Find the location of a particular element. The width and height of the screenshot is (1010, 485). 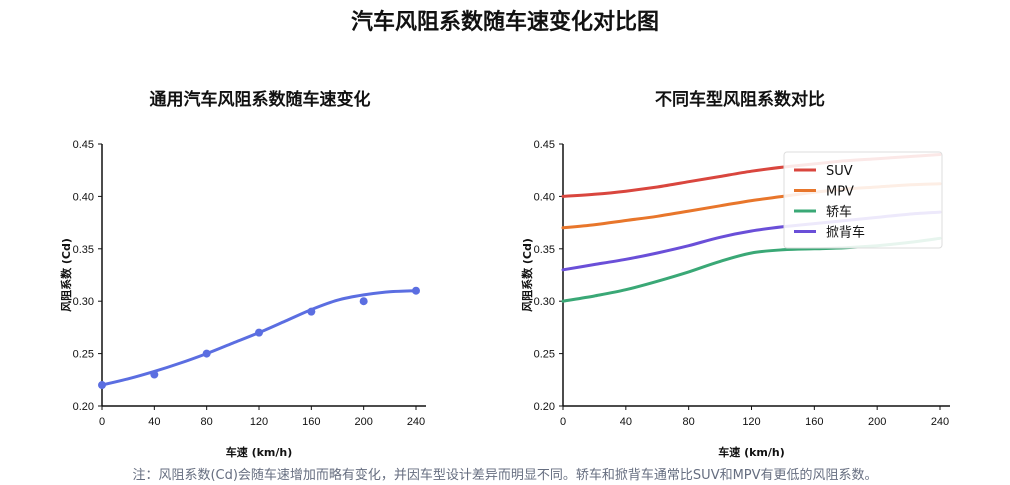

legend-label: 轿车 is located at coordinates (839, 212).